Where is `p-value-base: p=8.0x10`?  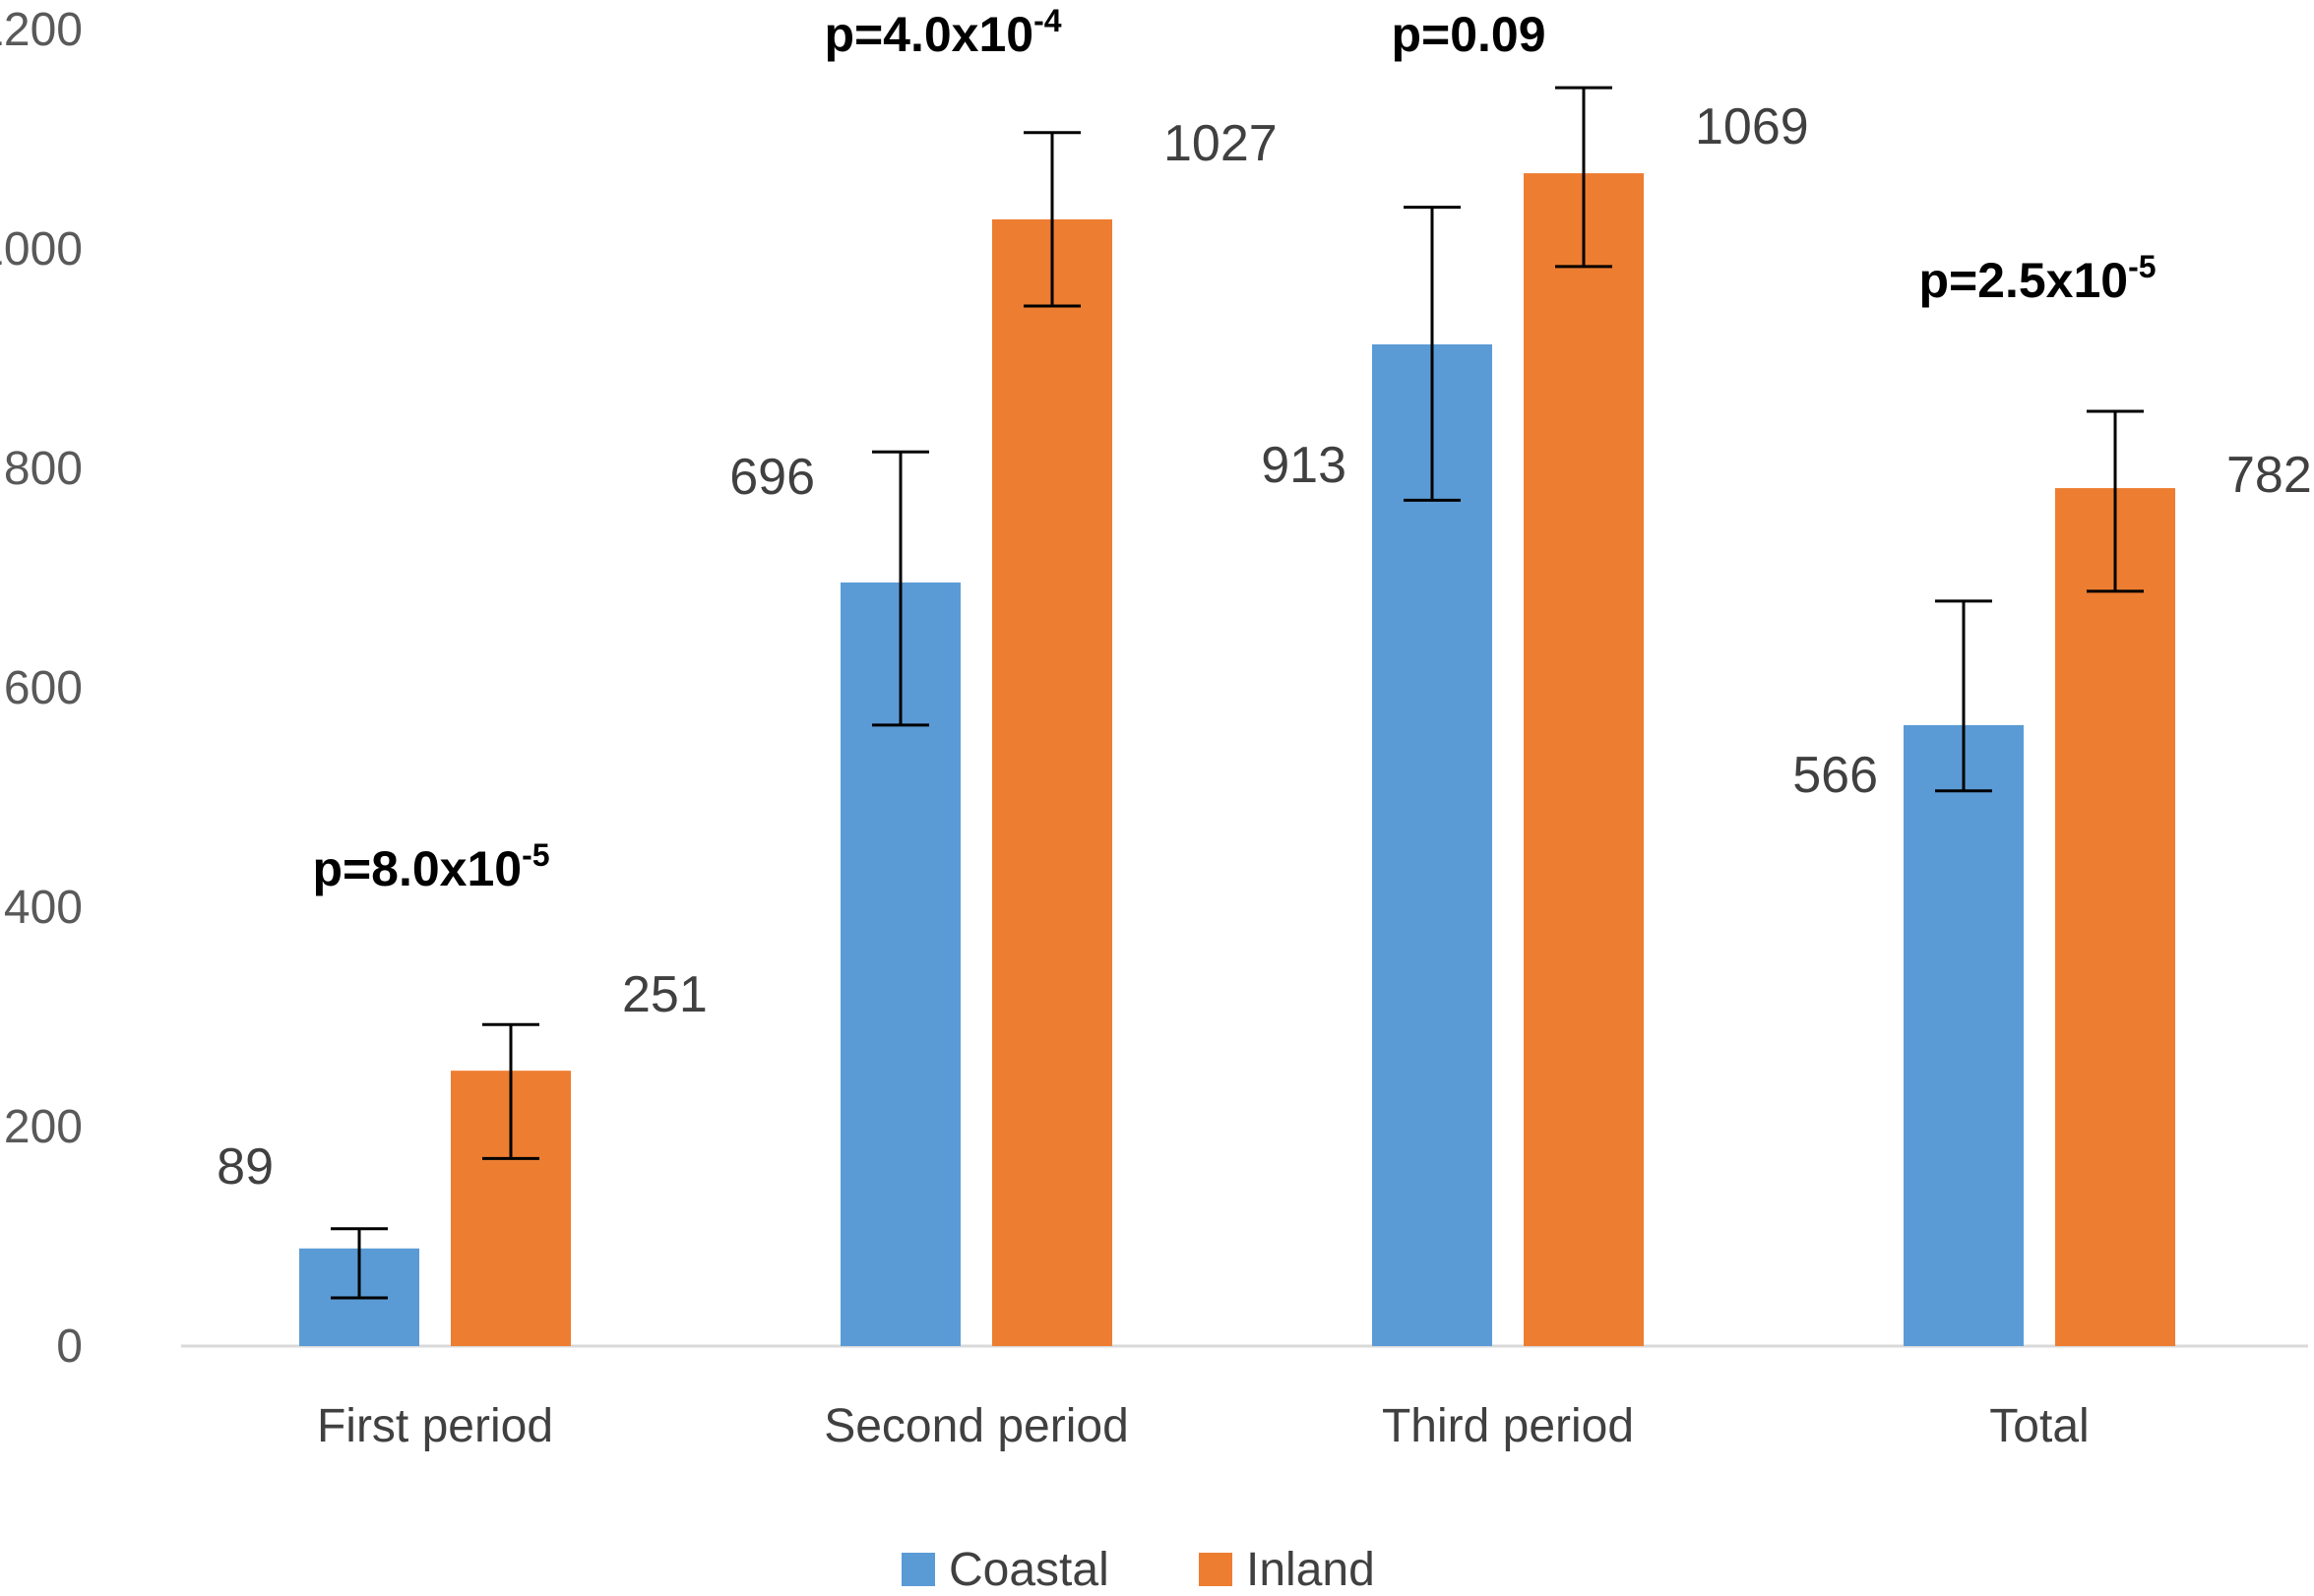 p-value-base: p=8.0x10 is located at coordinates (417, 869).